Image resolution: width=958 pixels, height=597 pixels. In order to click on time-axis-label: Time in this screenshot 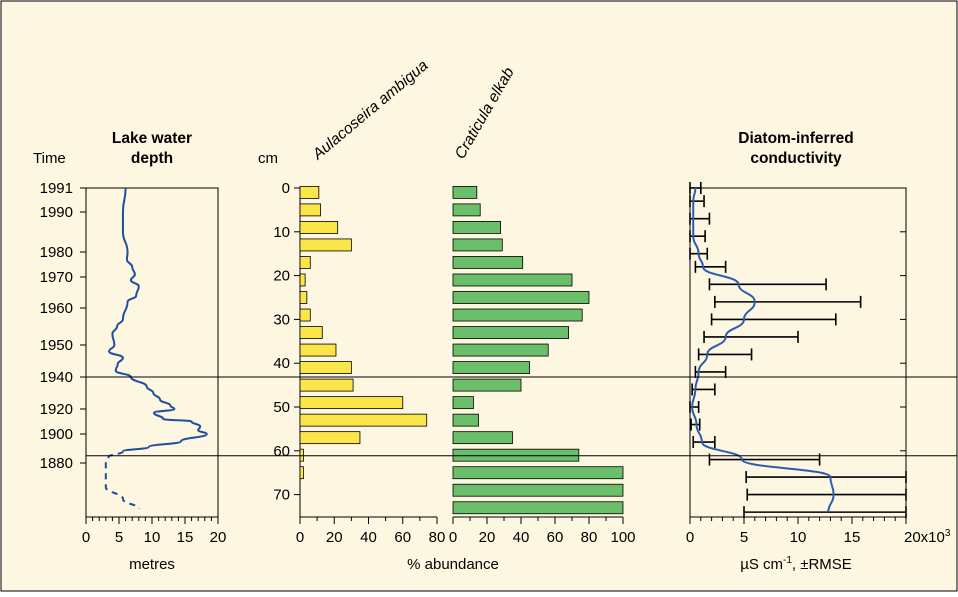, I will do `click(49, 158)`.